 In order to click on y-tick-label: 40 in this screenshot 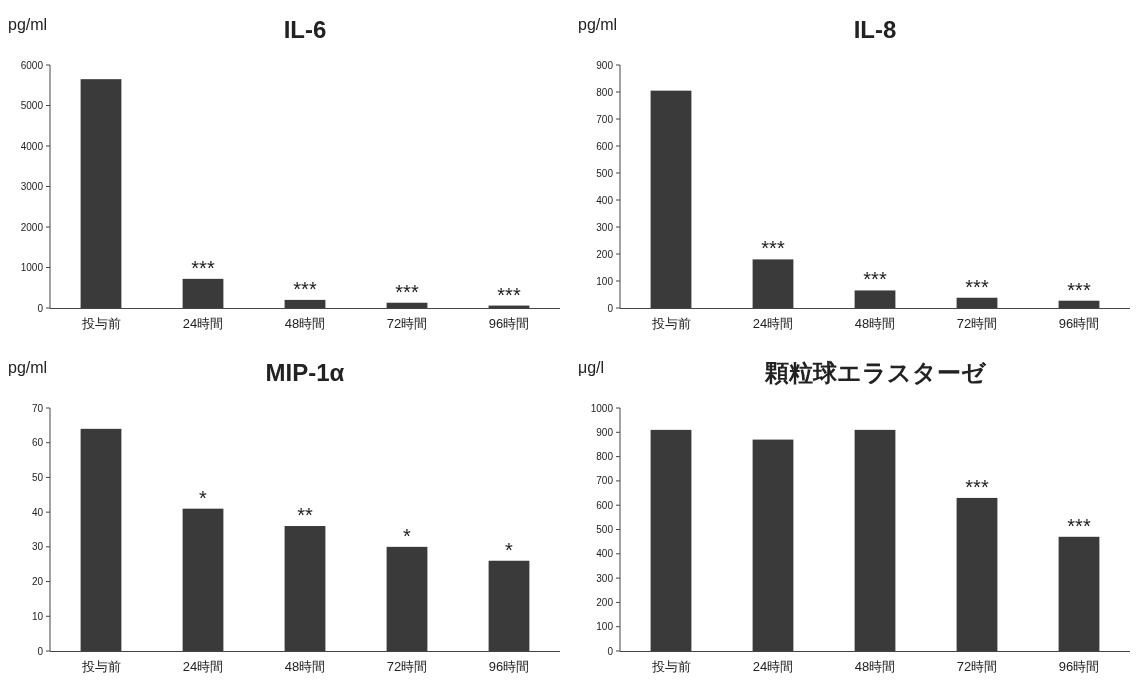, I will do `click(37, 512)`.